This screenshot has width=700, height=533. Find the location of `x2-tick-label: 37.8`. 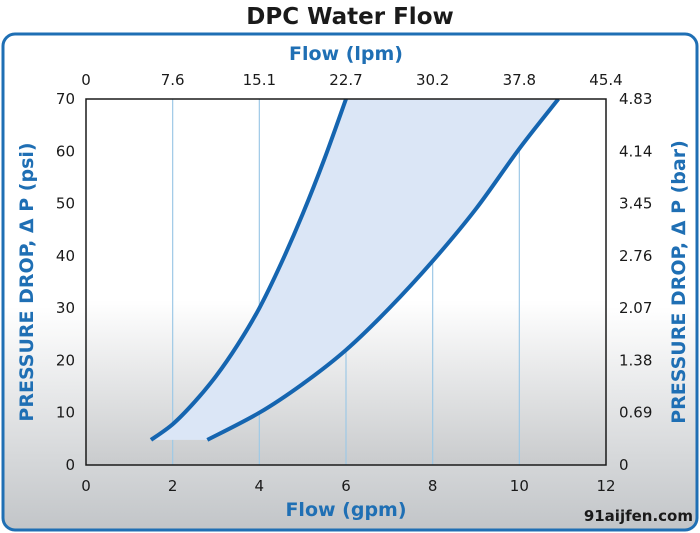

x2-tick-label: 37.8 is located at coordinates (519, 80).